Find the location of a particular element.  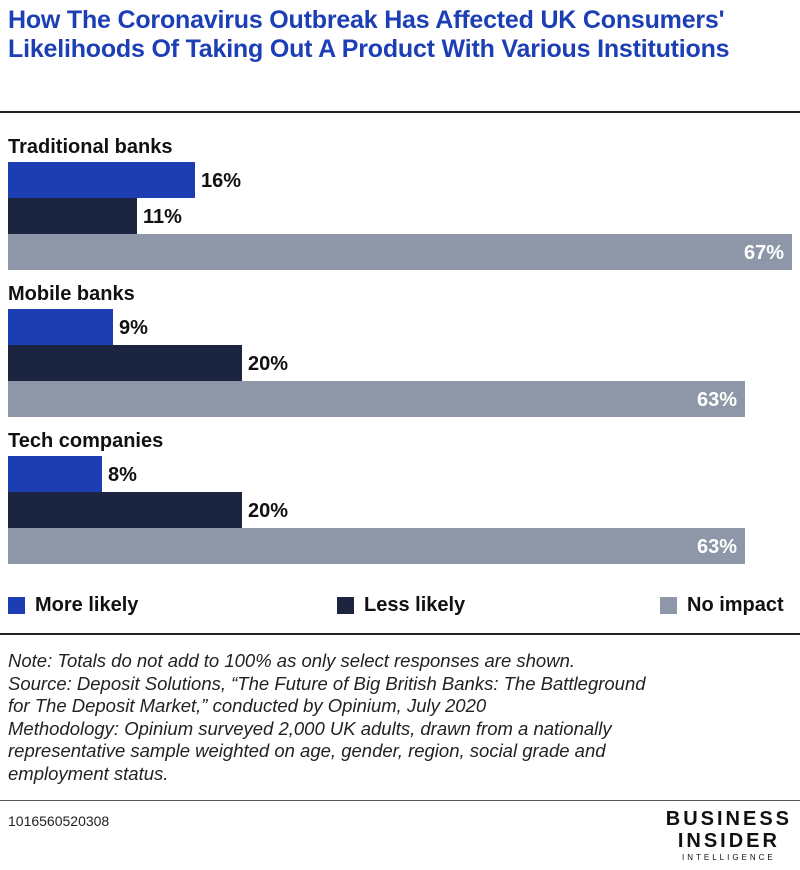

legend-item-no-impact: No impact is located at coordinates (722, 605).